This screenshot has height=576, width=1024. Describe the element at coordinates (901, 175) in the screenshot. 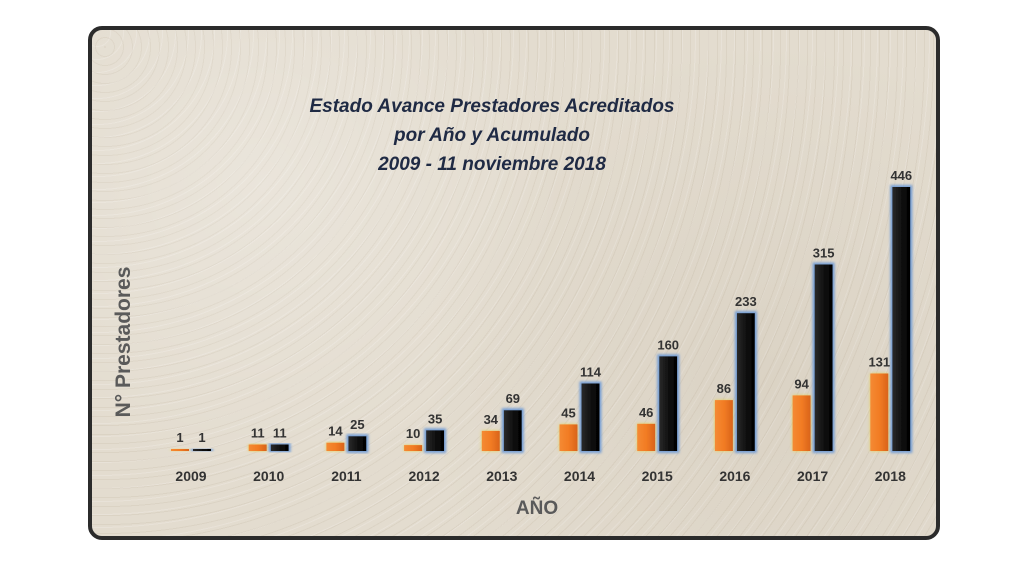

I see `data-label-cumulative-2018: 446` at that location.